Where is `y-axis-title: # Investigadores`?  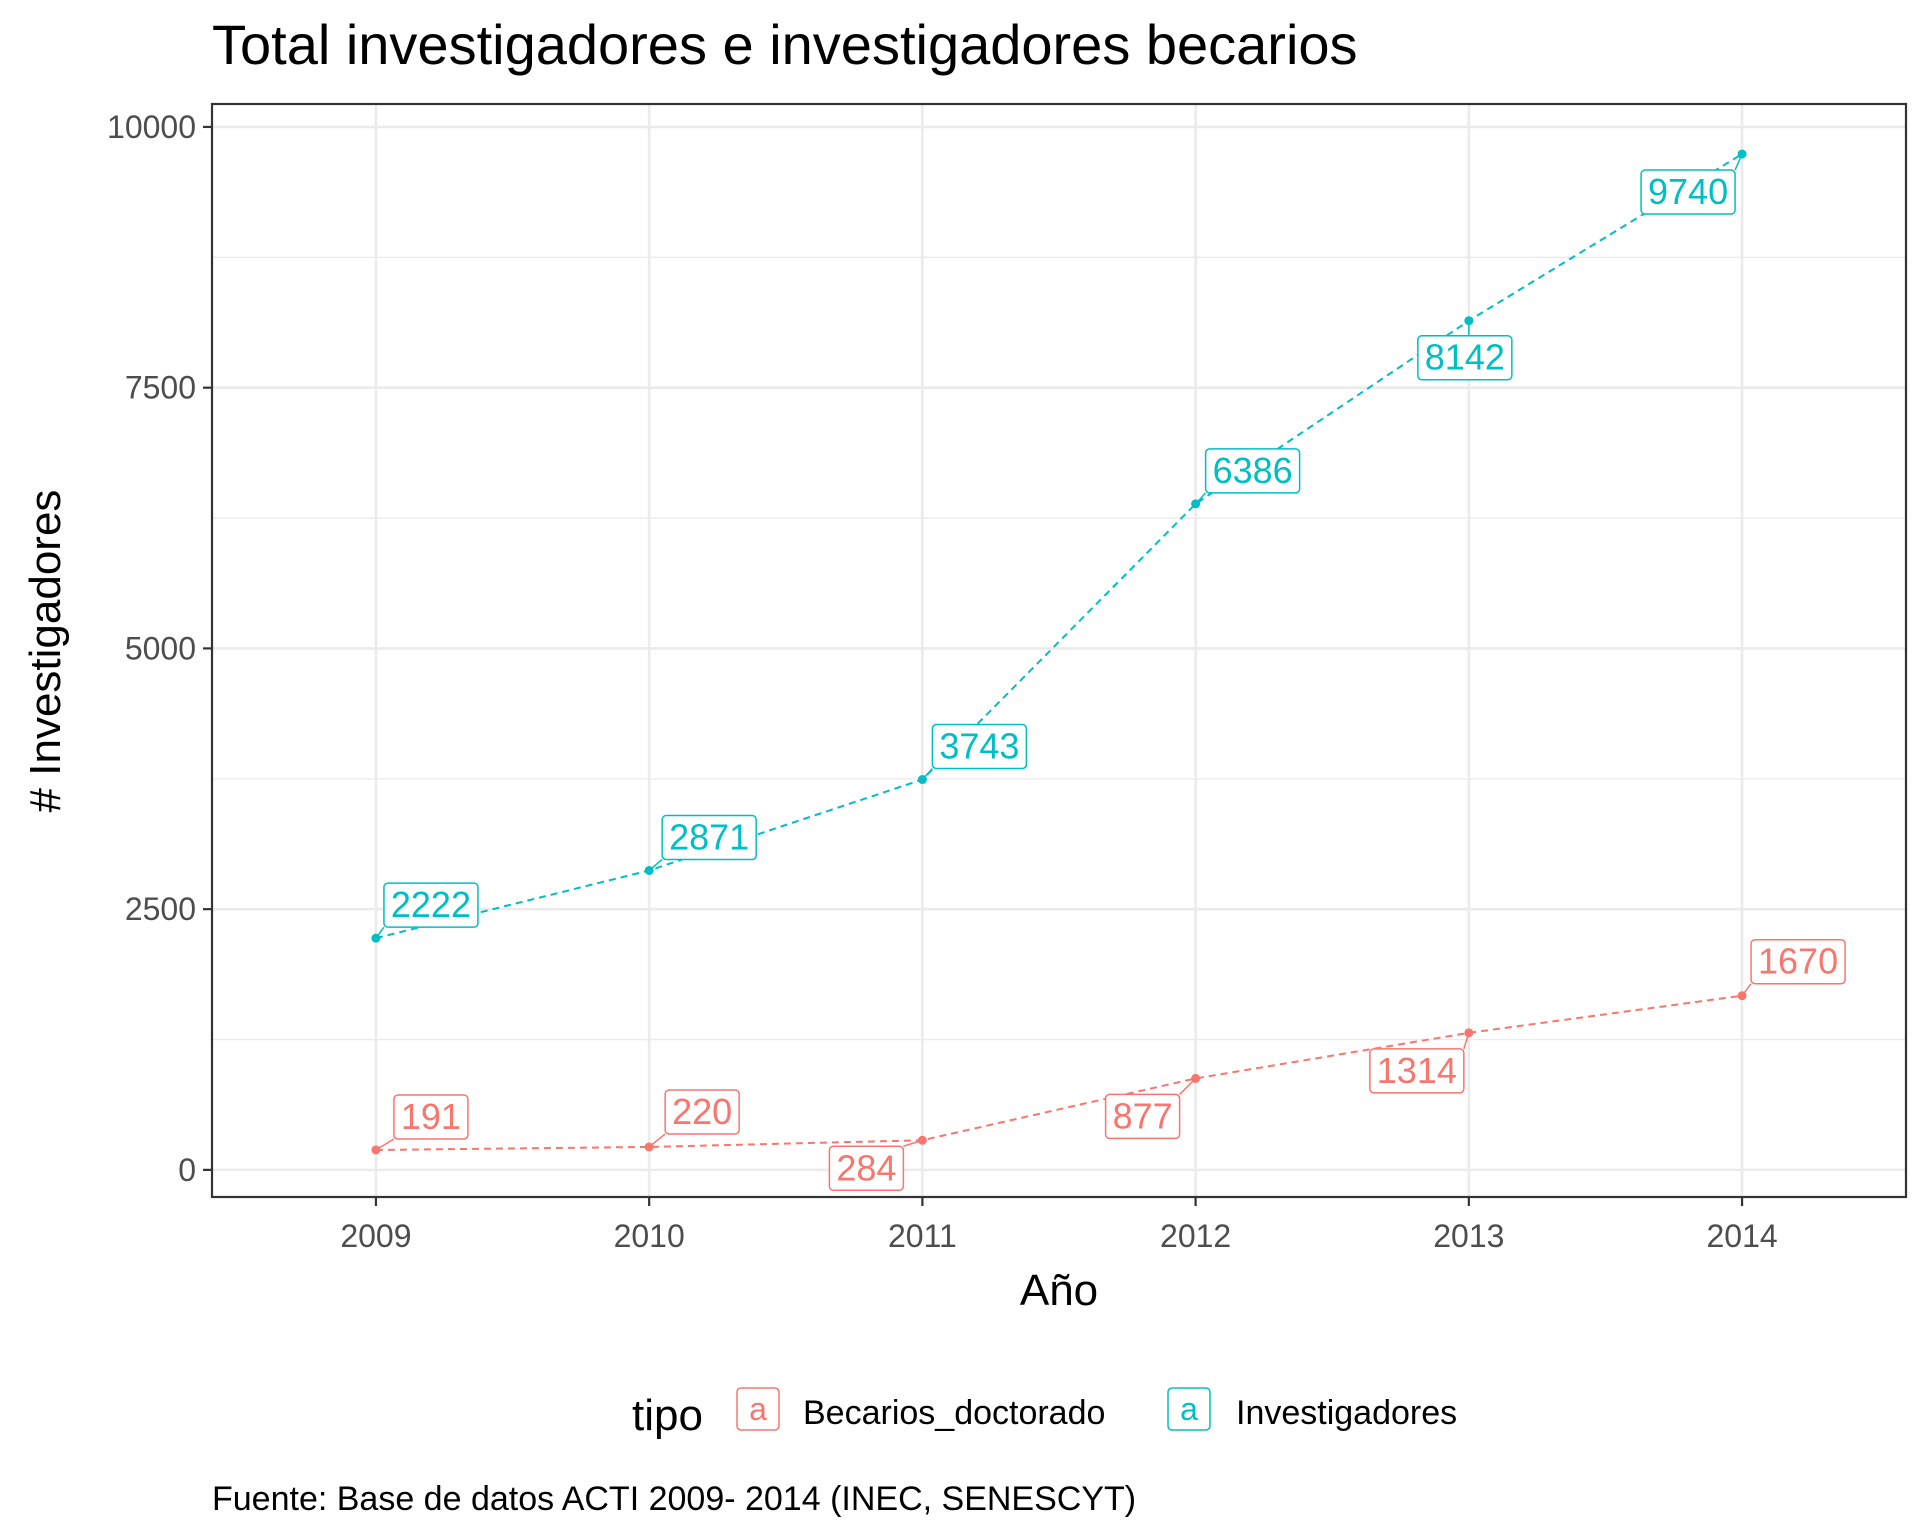
y-axis-title: # Investigadores is located at coordinates (45, 651).